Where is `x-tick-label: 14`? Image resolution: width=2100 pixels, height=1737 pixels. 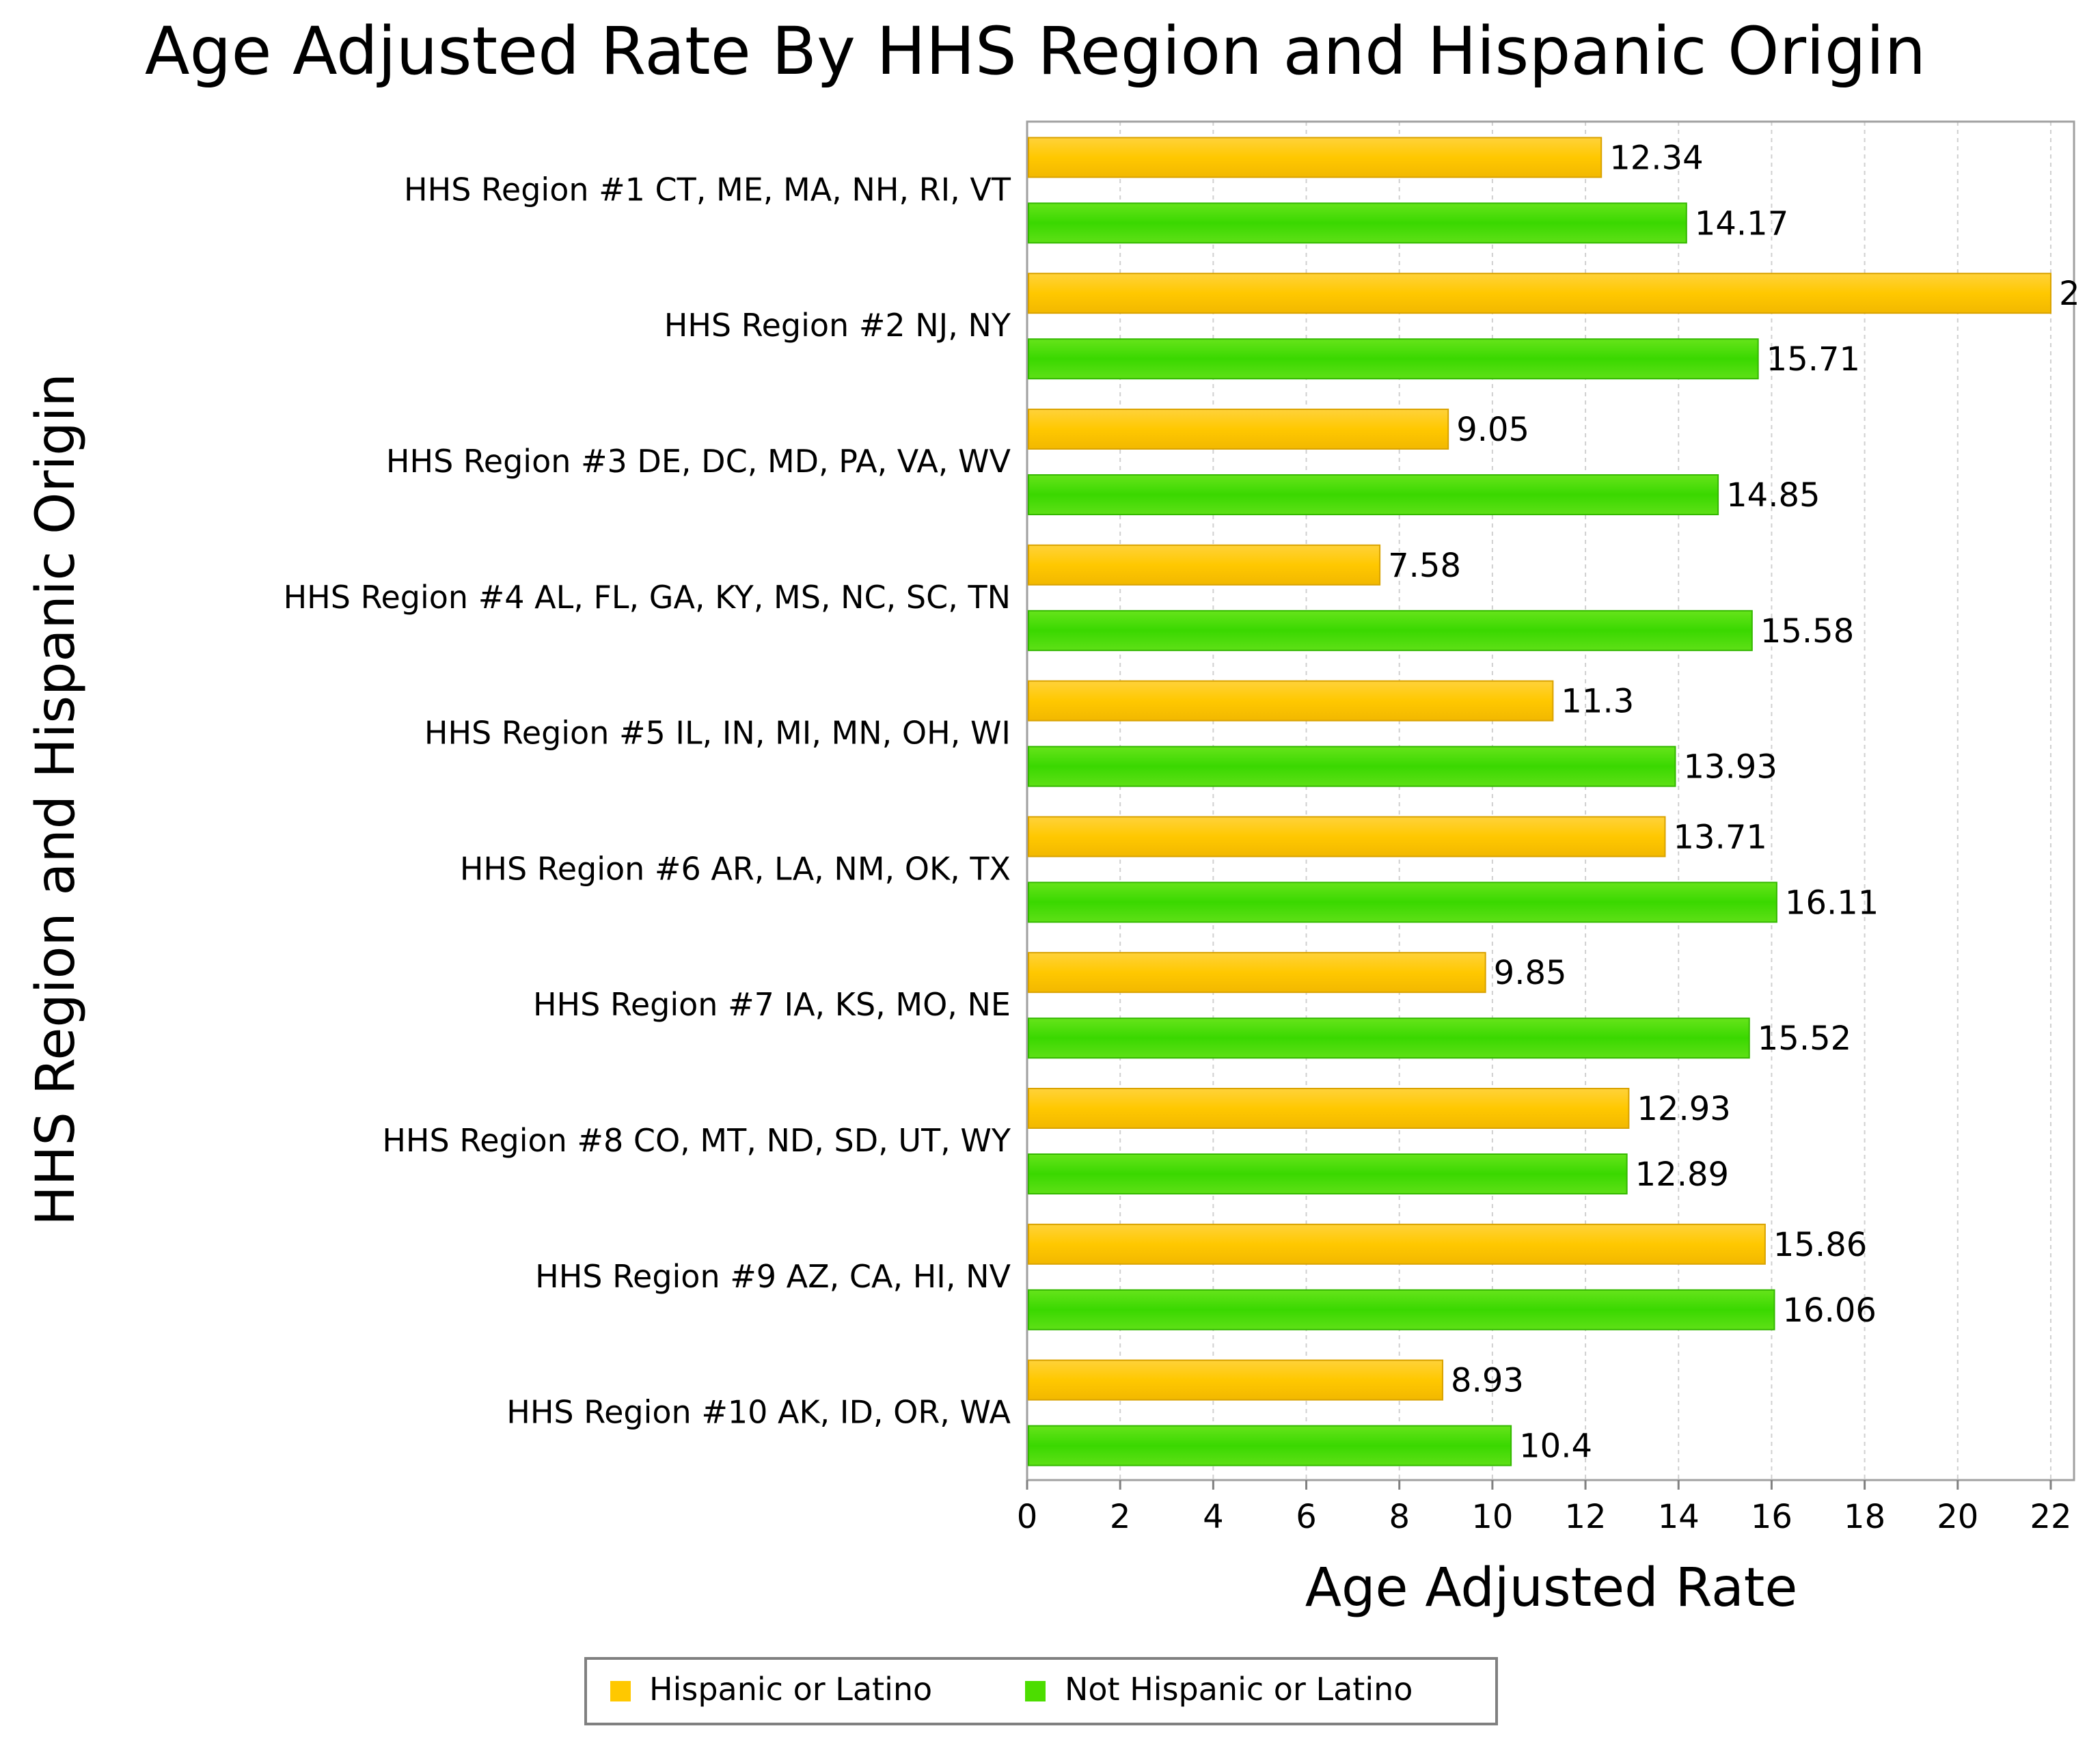
x-tick-label: 14 is located at coordinates (1679, 1517).